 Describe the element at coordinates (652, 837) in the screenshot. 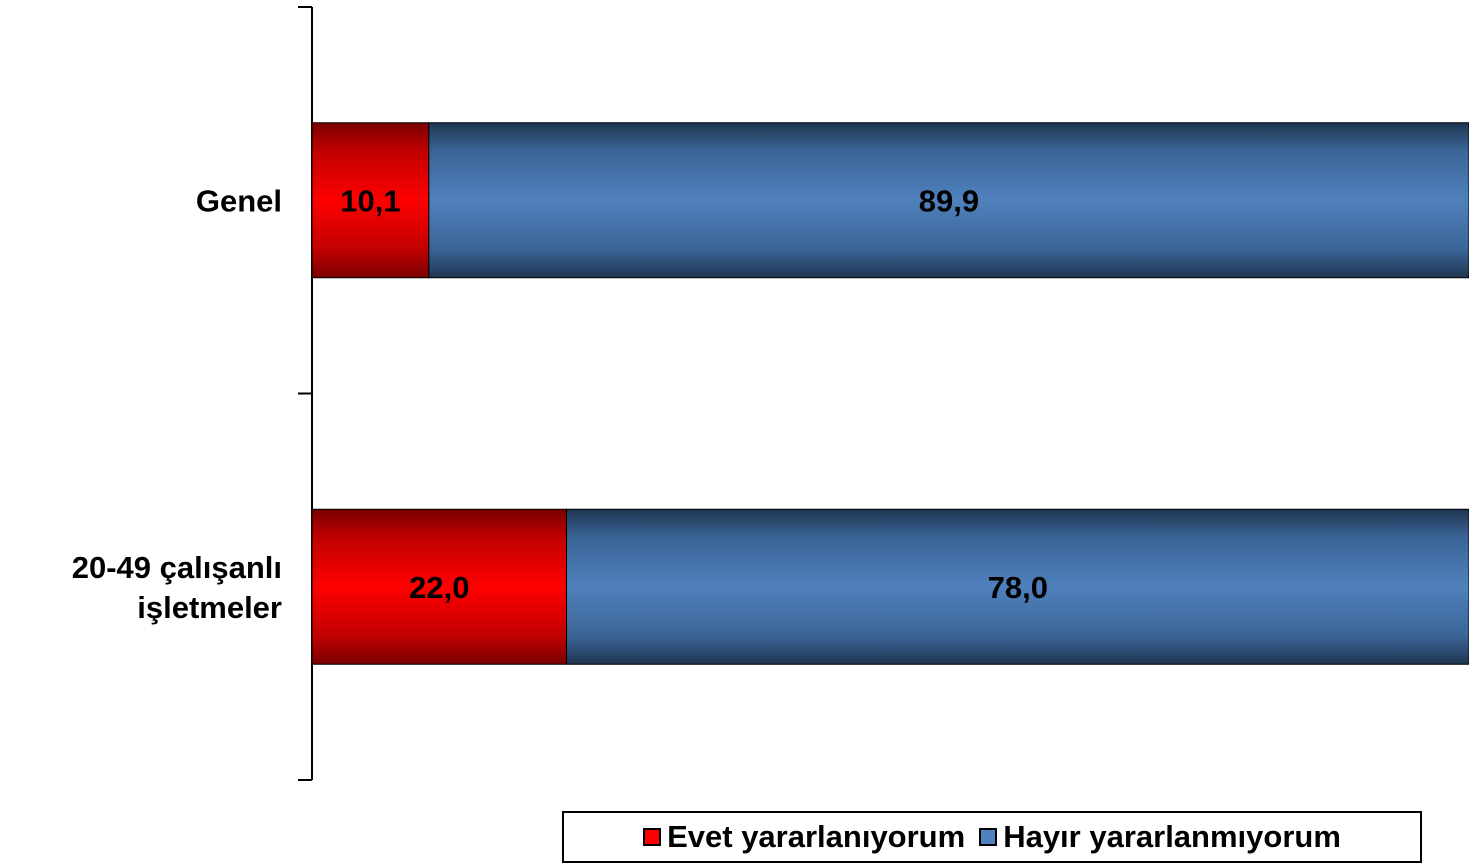

I see `legend-swatch-evet` at that location.